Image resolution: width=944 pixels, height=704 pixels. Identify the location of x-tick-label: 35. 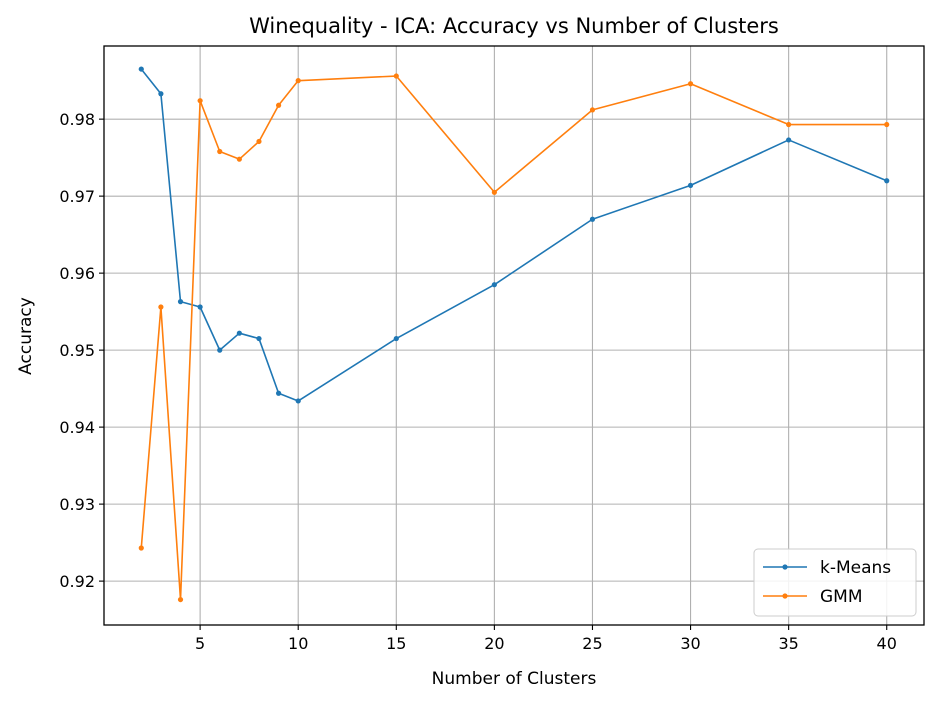
(788, 643).